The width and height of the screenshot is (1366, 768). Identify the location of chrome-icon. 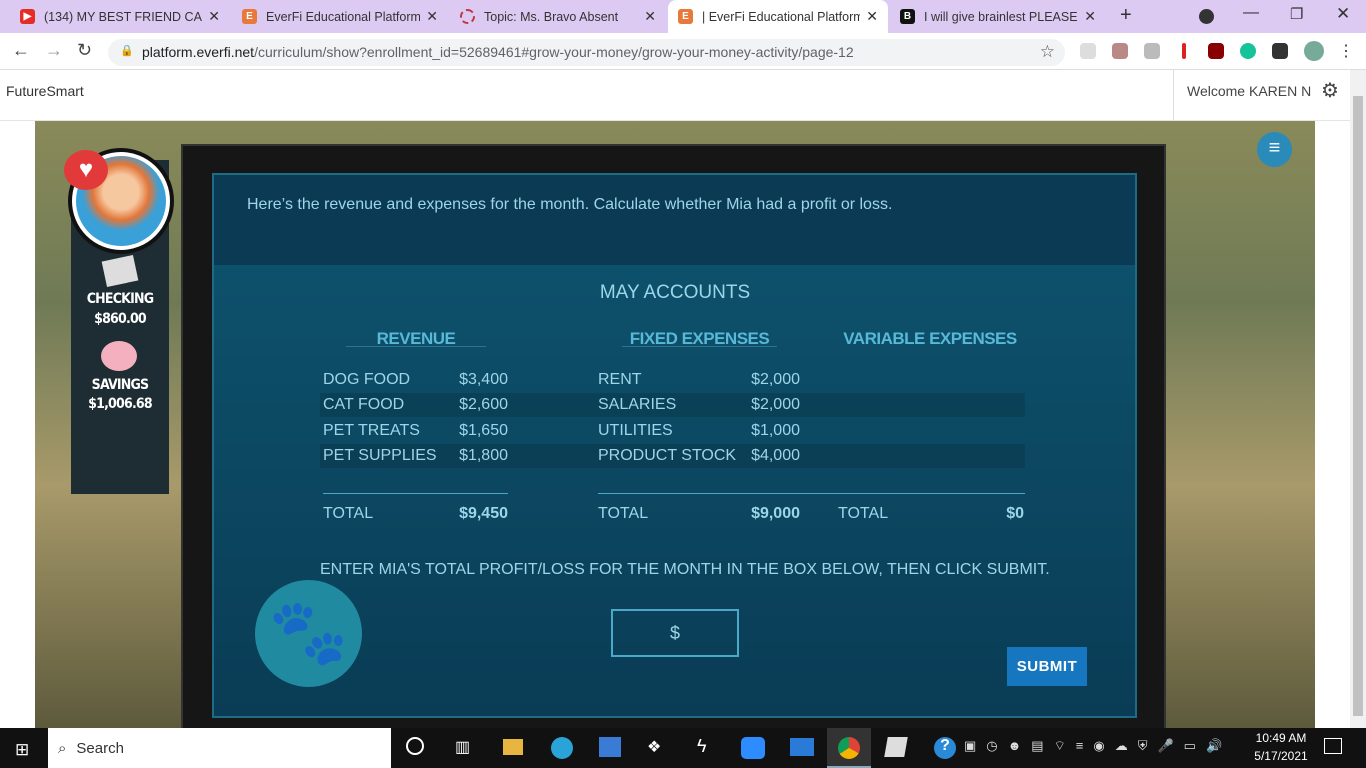
(849, 748).